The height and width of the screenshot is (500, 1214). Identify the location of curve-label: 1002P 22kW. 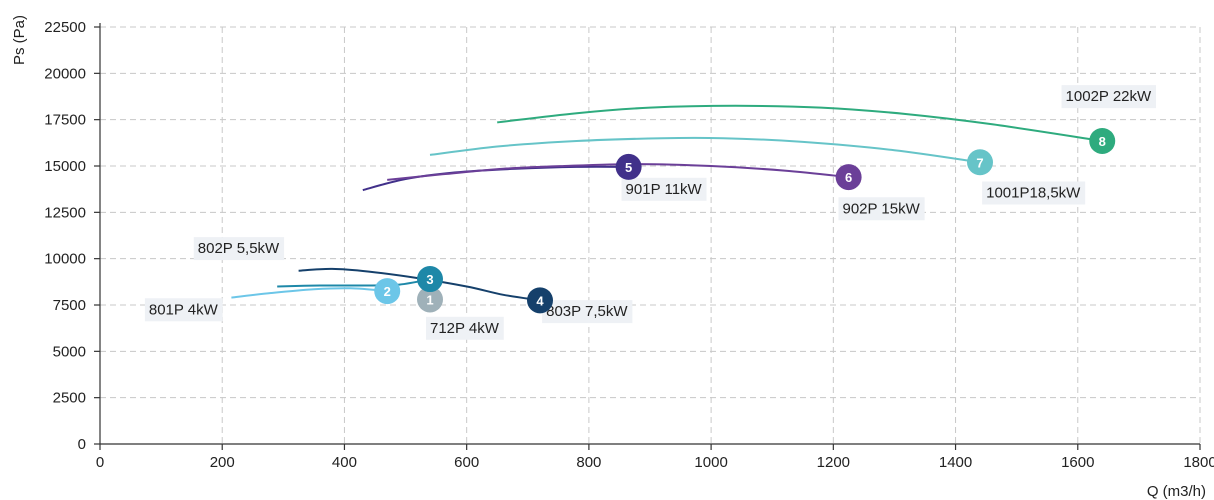
(1109, 97).